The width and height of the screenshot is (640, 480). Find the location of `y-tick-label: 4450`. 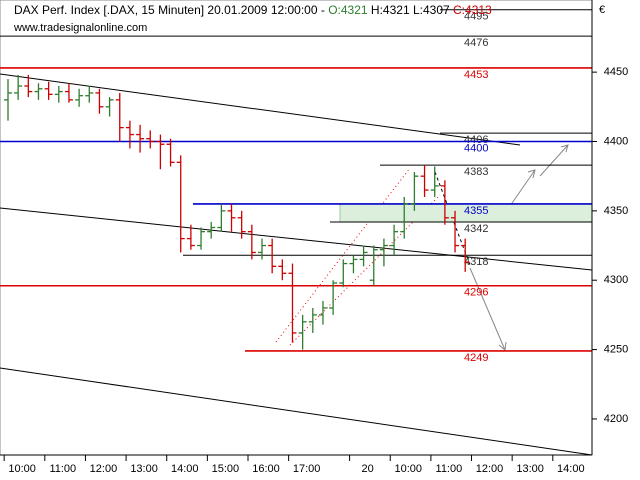

y-tick-label: 4450 is located at coordinates (616, 72).